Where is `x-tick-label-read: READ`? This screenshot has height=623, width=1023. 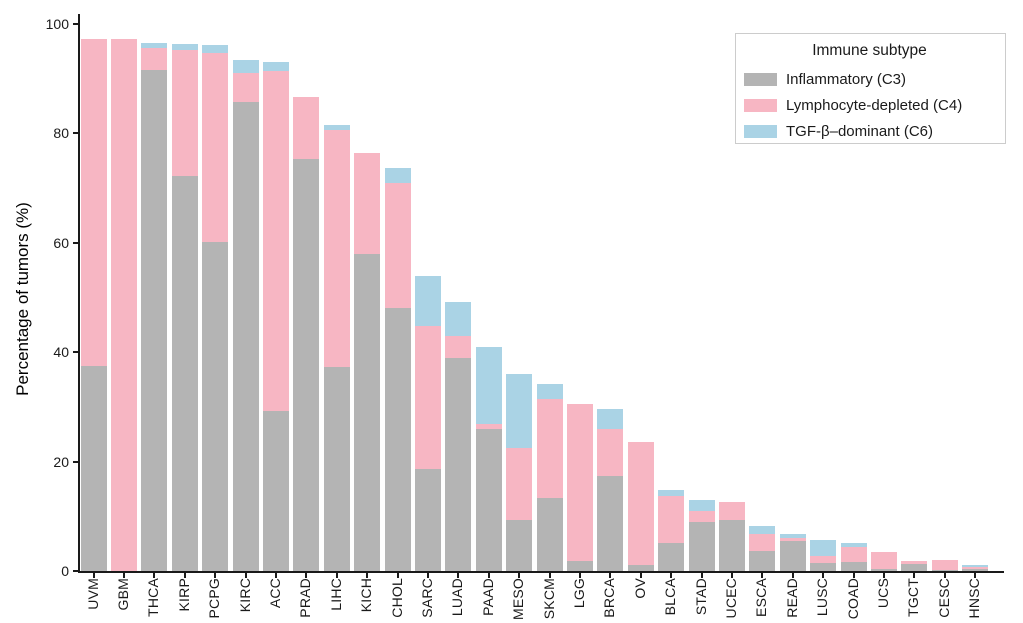 x-tick-label-read: READ is located at coordinates (791, 598).